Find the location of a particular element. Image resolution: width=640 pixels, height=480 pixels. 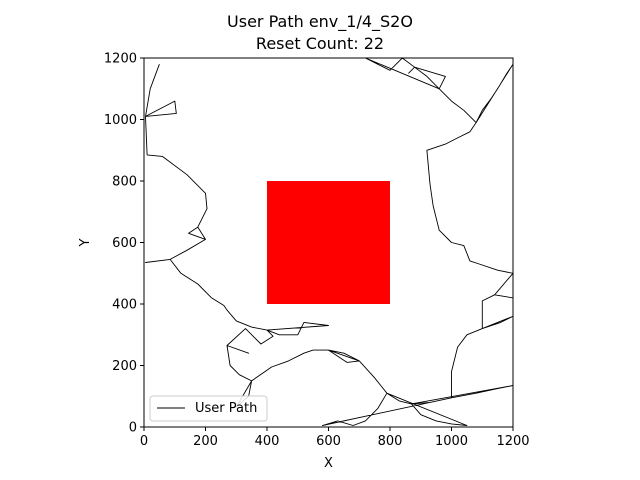

x-tick-label: 400 is located at coordinates (267, 441).